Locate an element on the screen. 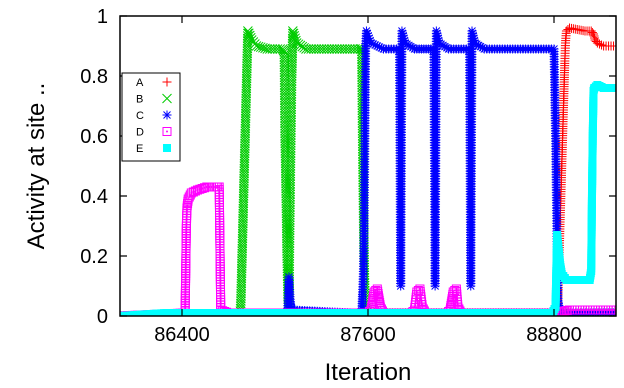 The width and height of the screenshot is (624, 388). y-tick-label: 0.8 is located at coordinates (94, 77).